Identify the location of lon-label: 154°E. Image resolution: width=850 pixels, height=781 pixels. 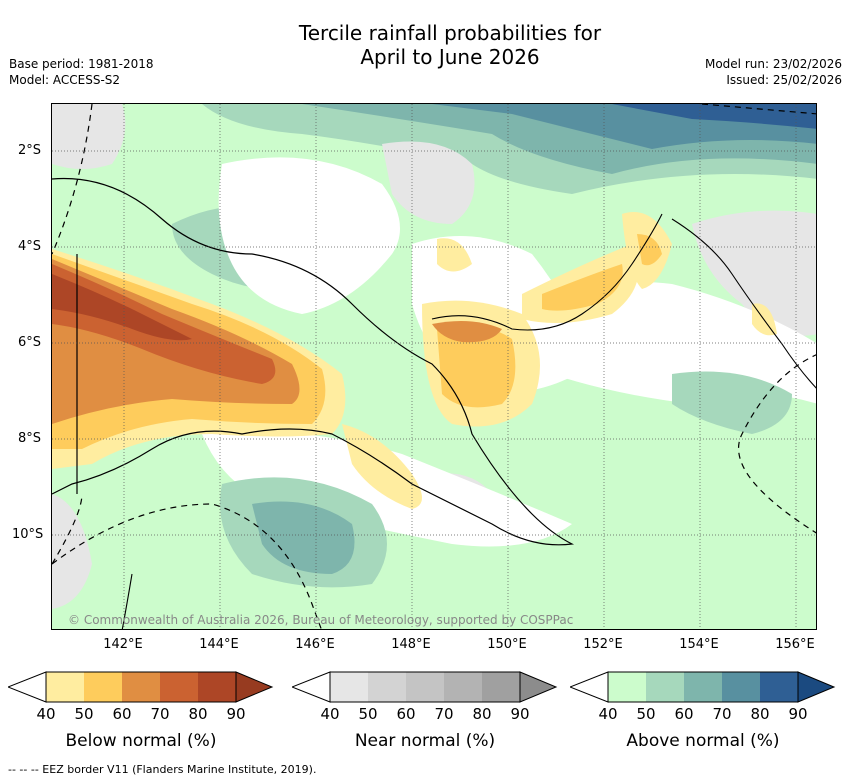
(699, 644).